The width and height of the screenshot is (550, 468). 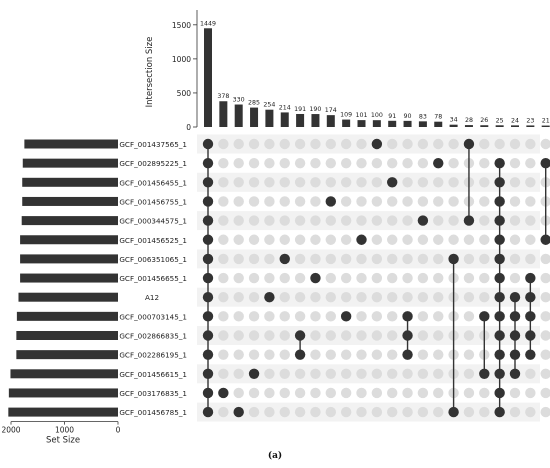 I want to click on set-size-axis: 2000 1000 0, so click(x=61, y=428).